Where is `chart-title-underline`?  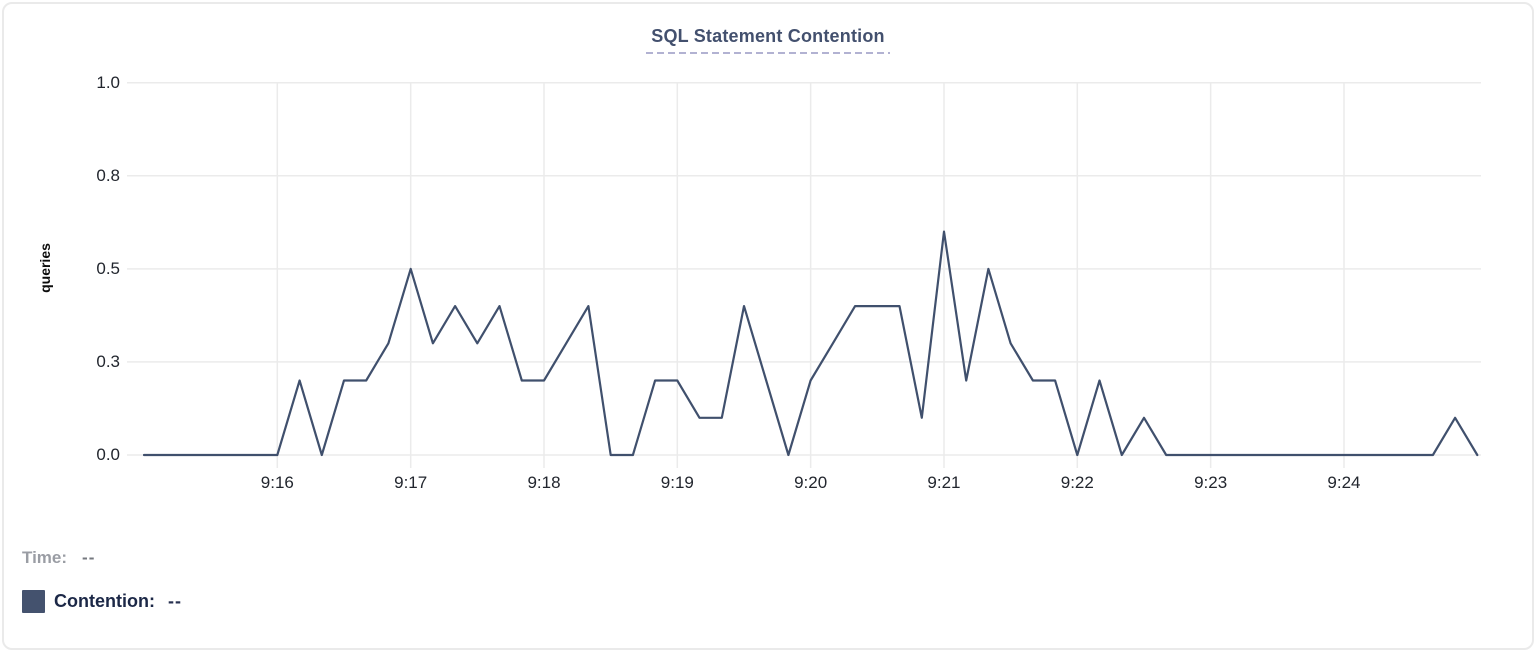
chart-title-underline is located at coordinates (768, 53).